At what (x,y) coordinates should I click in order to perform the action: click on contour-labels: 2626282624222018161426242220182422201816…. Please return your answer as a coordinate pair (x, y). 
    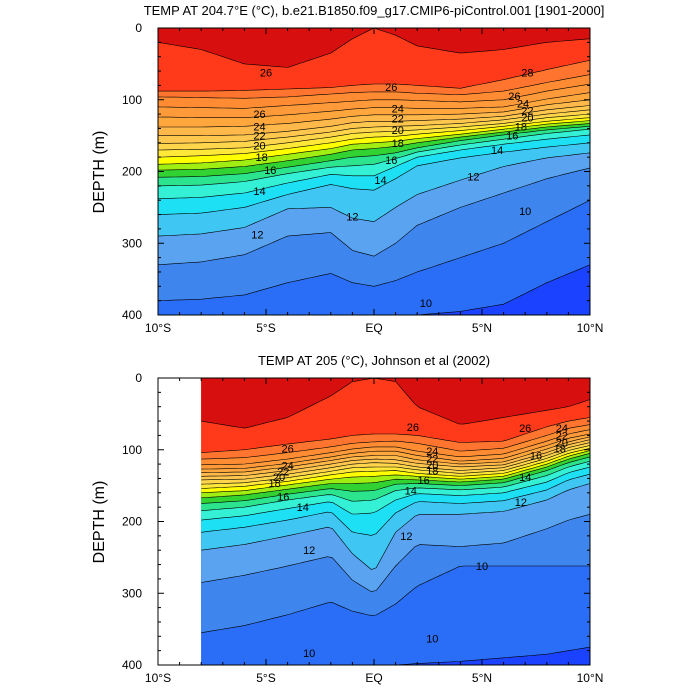
    Looking at the image, I should click on (392, 188).